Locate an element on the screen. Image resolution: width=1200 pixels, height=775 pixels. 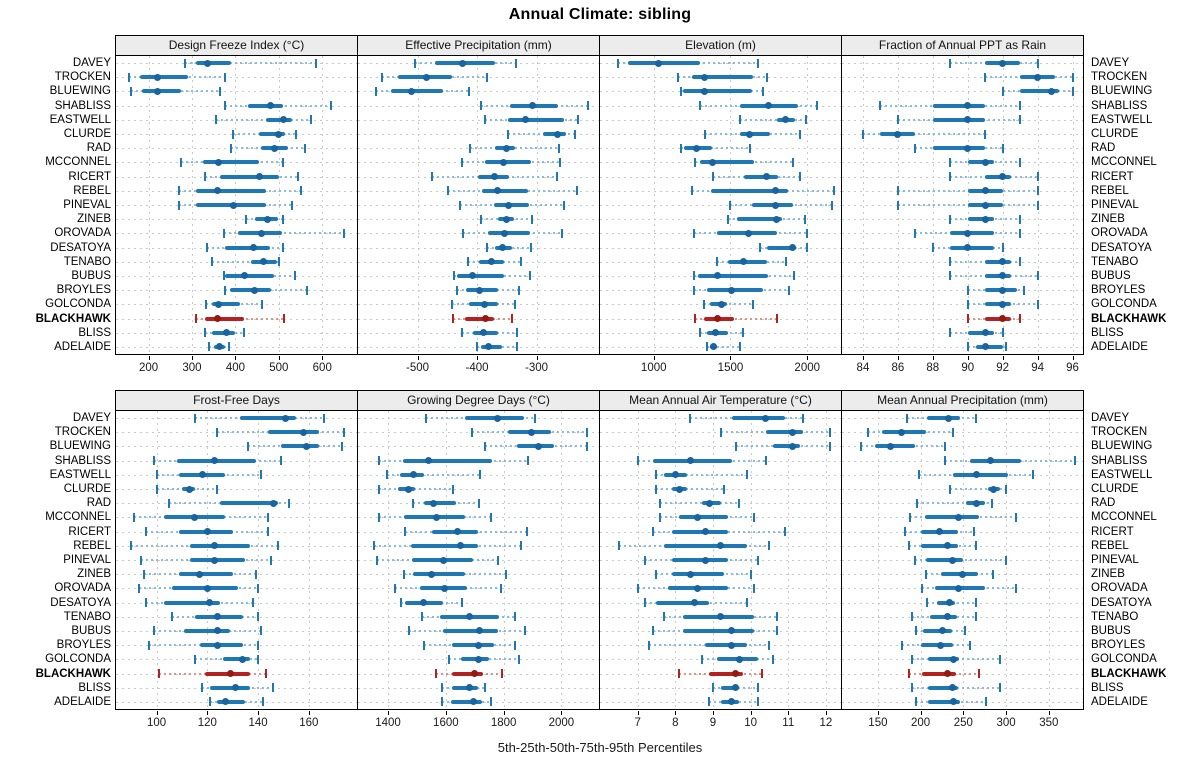
x-tick-label: 9 is located at coordinates (713, 723).